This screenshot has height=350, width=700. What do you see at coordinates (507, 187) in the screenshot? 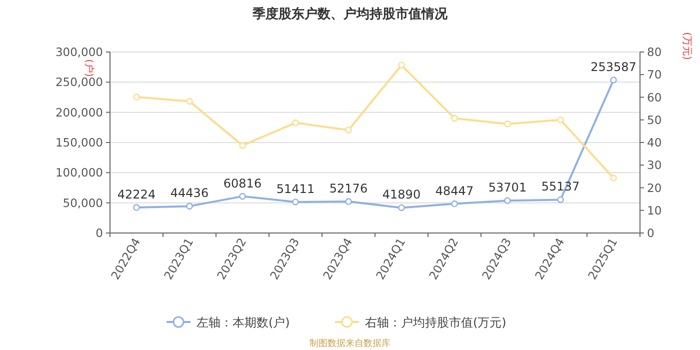
I see `data-label: 53701` at bounding box center [507, 187].